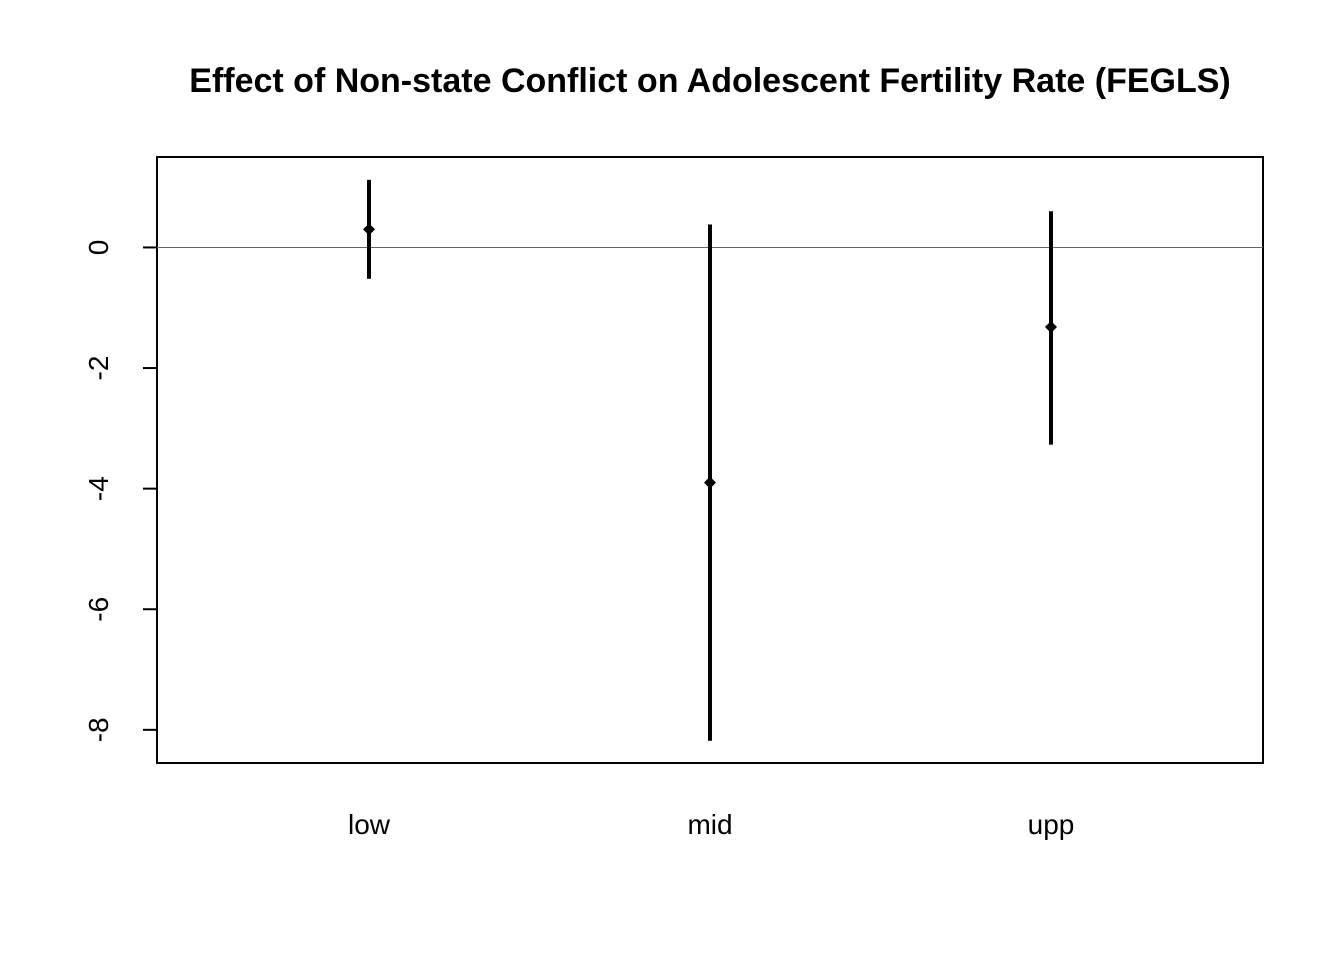  Describe the element at coordinates (369, 824) in the screenshot. I see `x-category-label: low` at that location.